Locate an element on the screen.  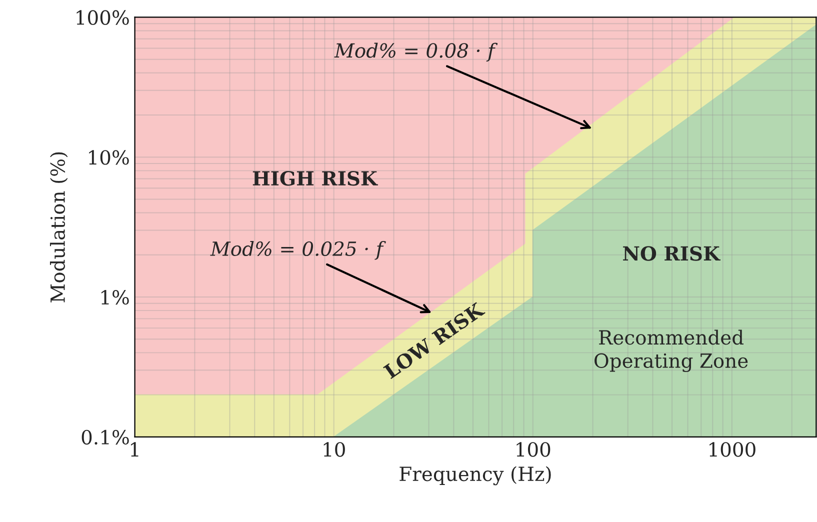
annotation: Mod% = 0.08 · f is located at coordinates (416, 52).